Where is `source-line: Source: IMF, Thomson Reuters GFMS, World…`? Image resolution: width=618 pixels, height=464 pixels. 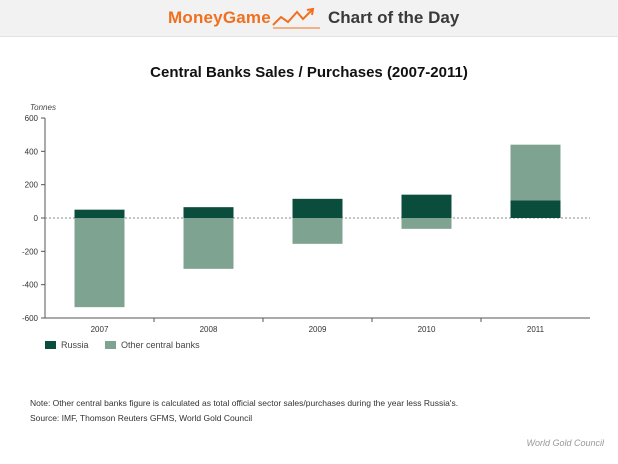
source-line: Source: IMF, Thomson Reuters GFMS, World… is located at coordinates (141, 418).